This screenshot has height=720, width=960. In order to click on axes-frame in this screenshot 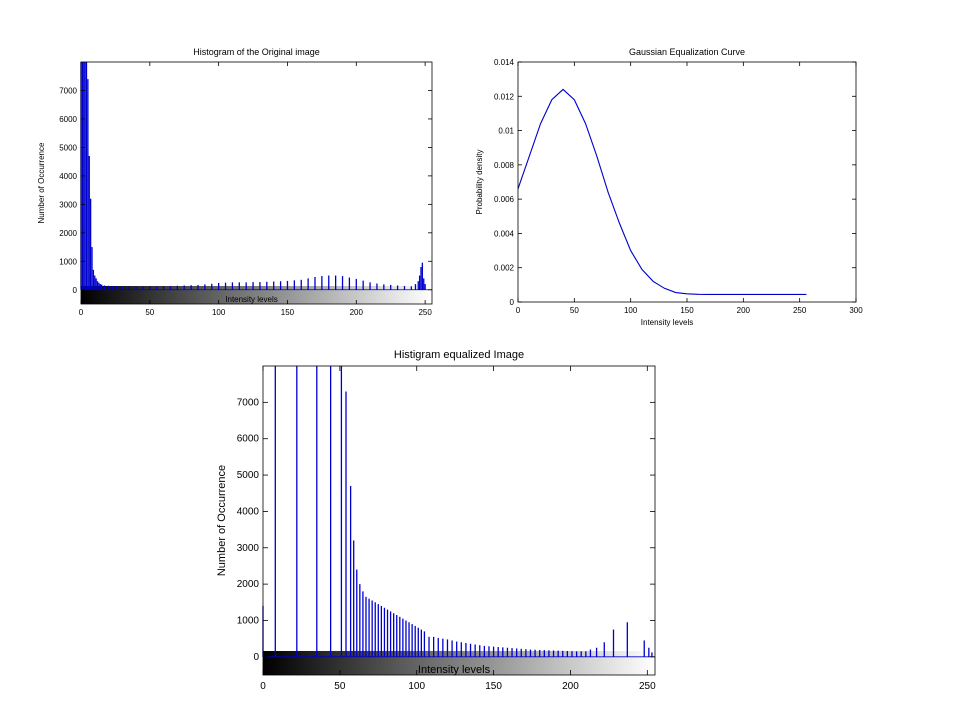, I will do `click(256, 183)`.